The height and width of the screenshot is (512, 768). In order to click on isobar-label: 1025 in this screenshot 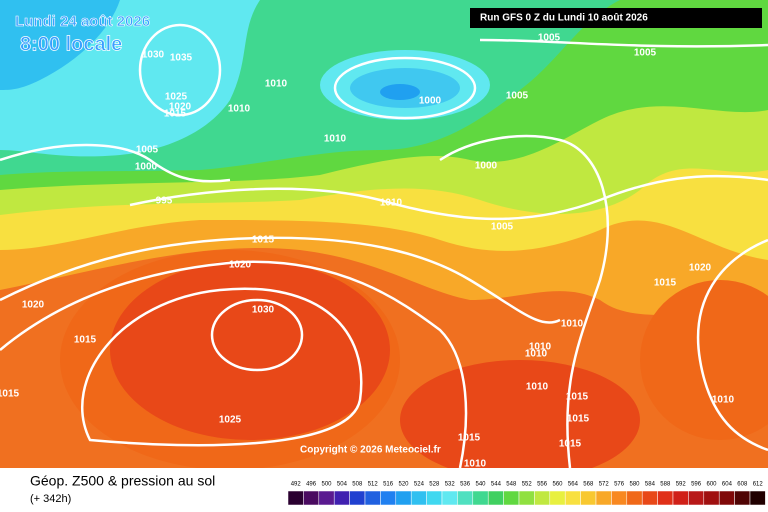, I will do `click(176, 97)`.